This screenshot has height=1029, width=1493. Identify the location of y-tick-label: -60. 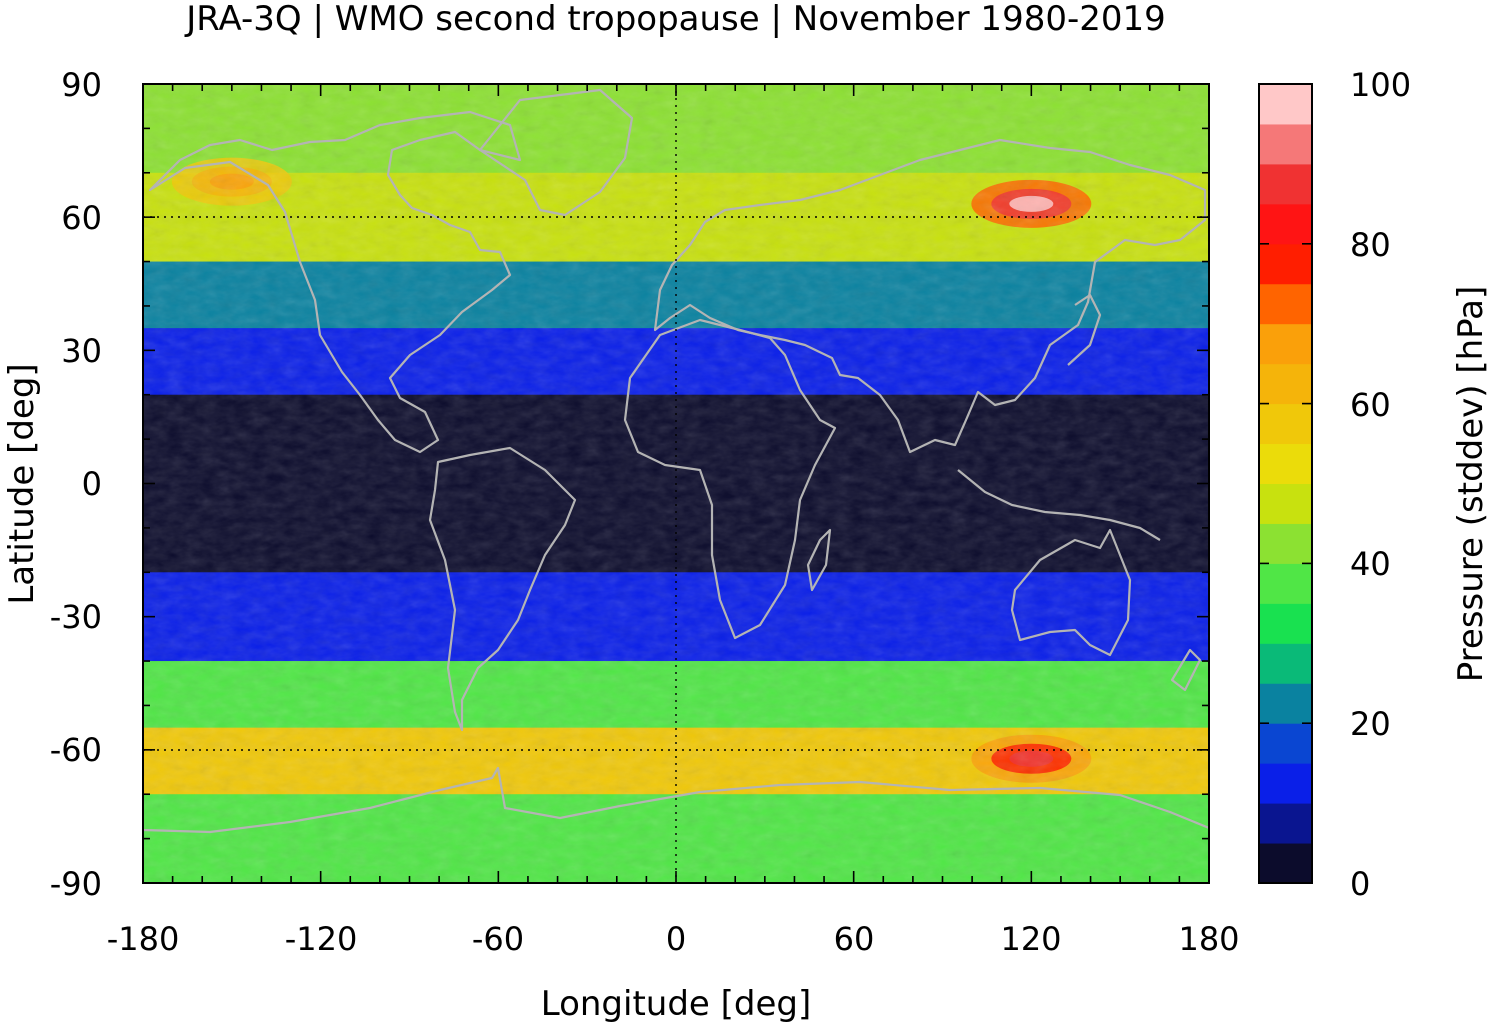
(76, 750).